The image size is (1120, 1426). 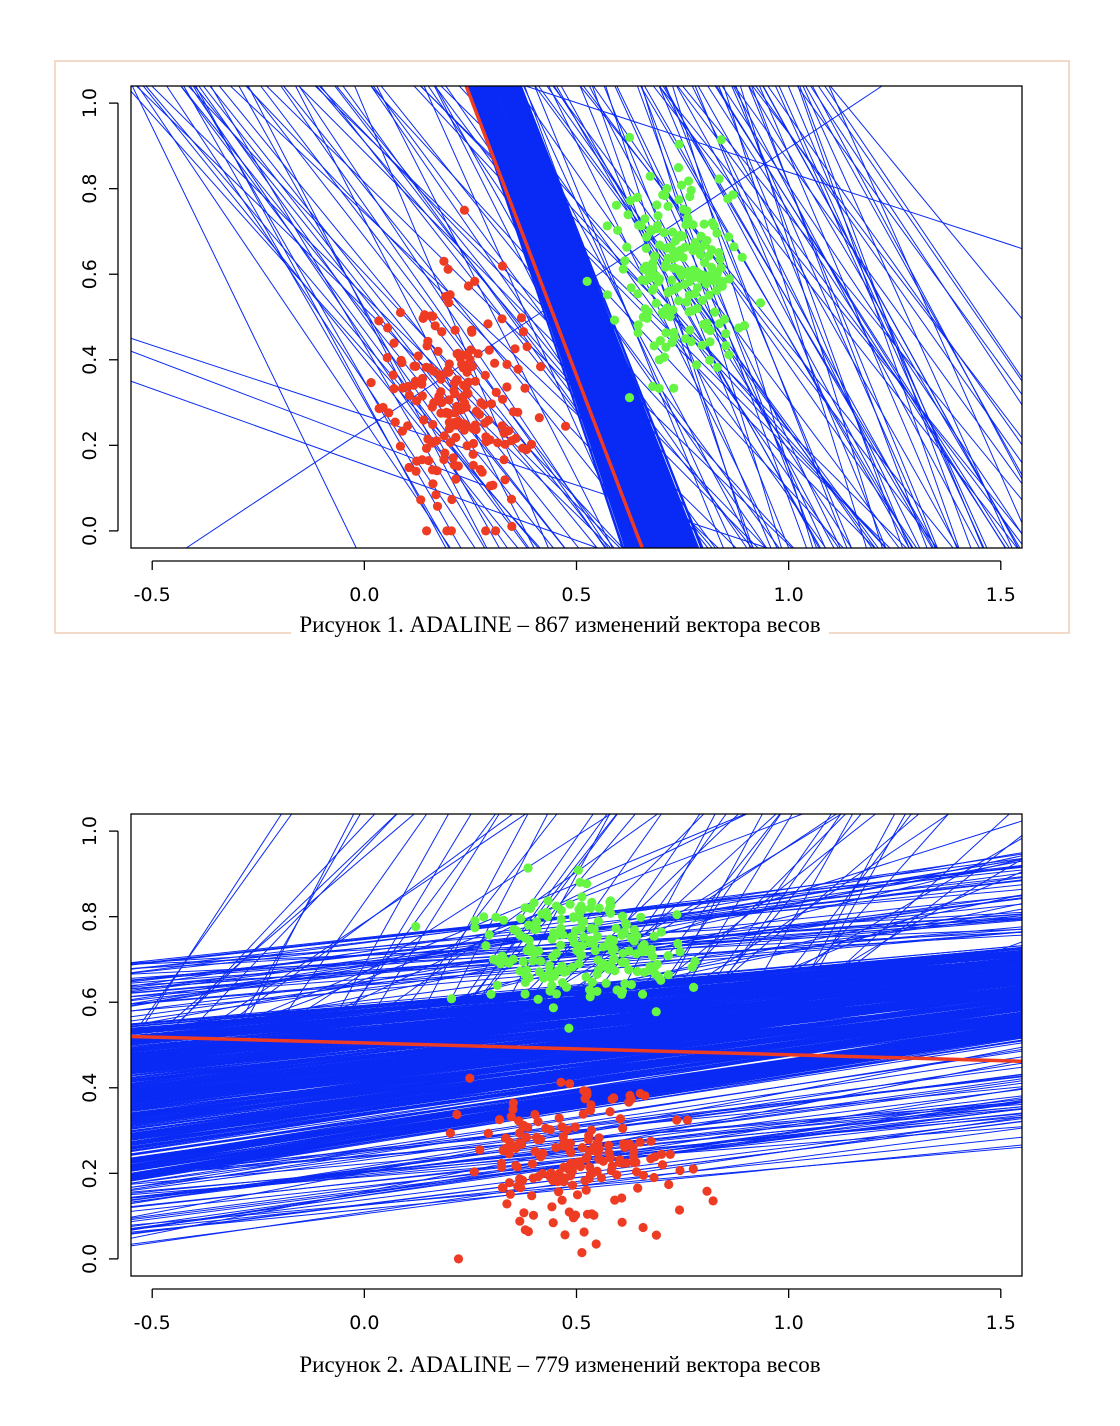 I want to click on figure-2-class-a-points, so click(x=581, y=1168).